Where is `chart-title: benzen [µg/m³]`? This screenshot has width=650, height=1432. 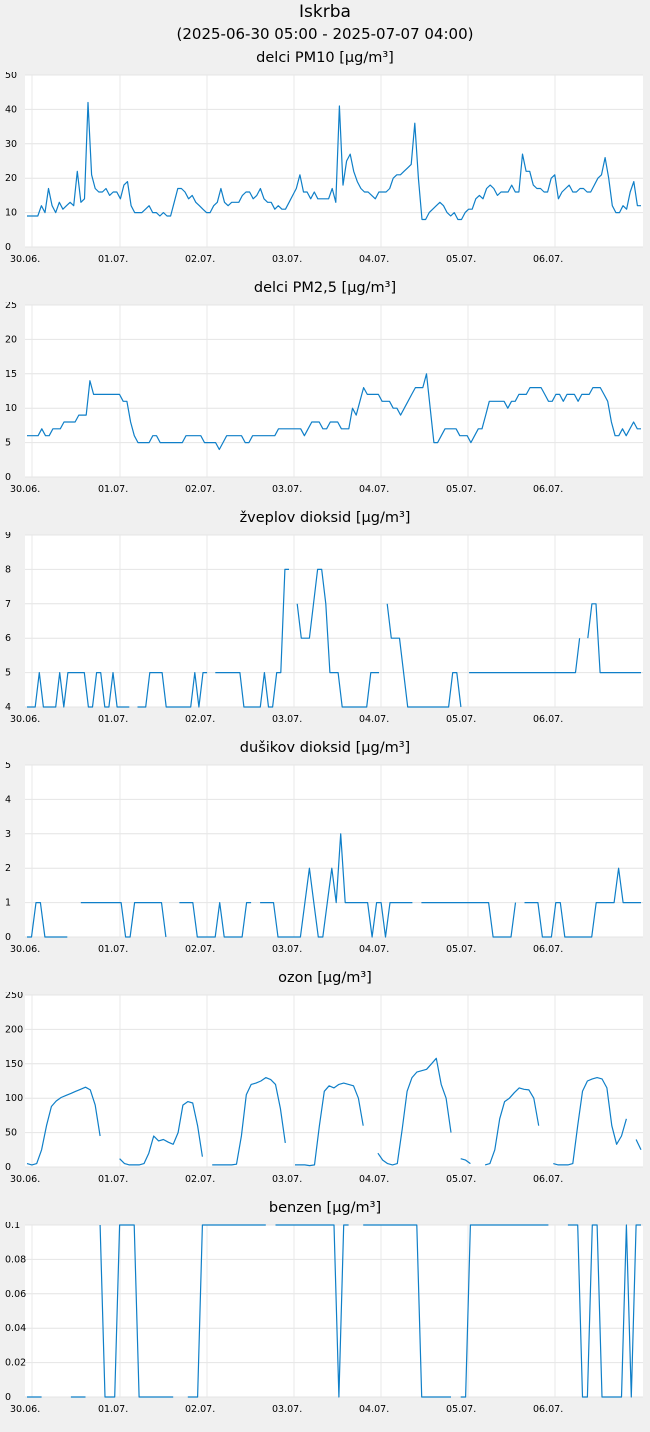
chart-title: benzen [µg/m³] is located at coordinates (325, 1208).